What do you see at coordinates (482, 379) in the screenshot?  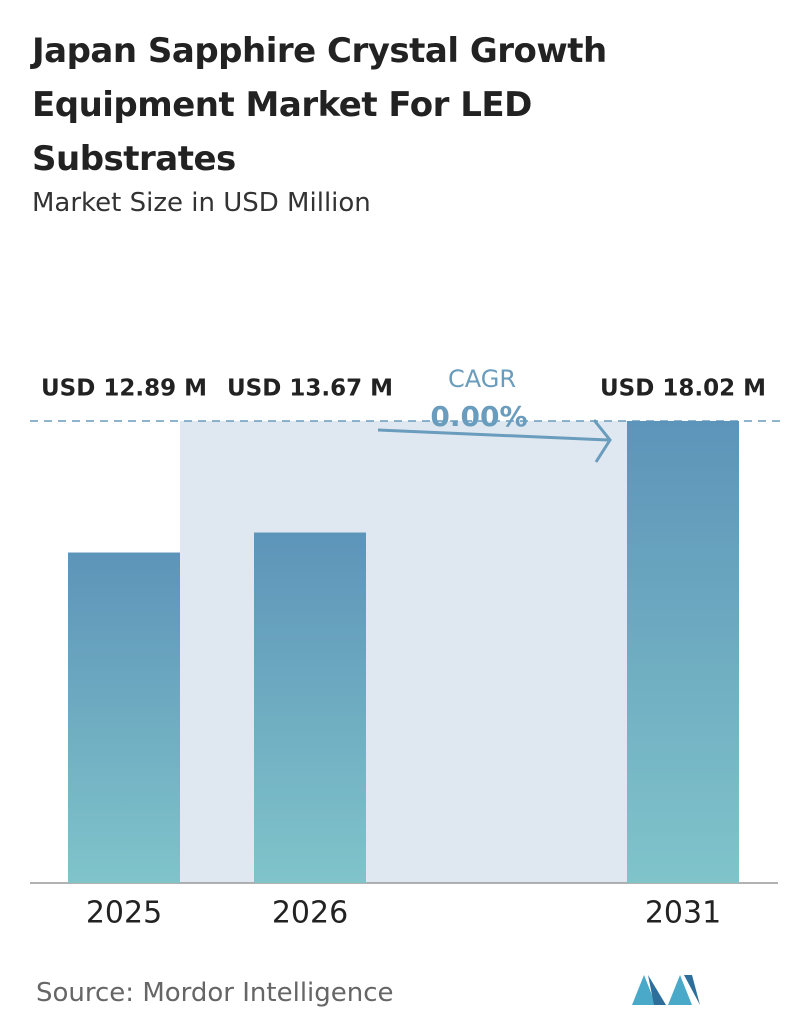 I see `cagr-label: CAGR` at bounding box center [482, 379].